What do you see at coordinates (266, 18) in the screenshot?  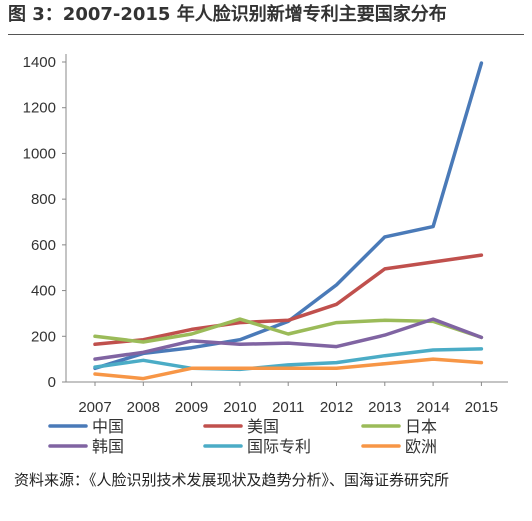 I see `chart-title: 图 3：2007-2015 年人脸识别新增专利主要国家分布` at bounding box center [266, 18].